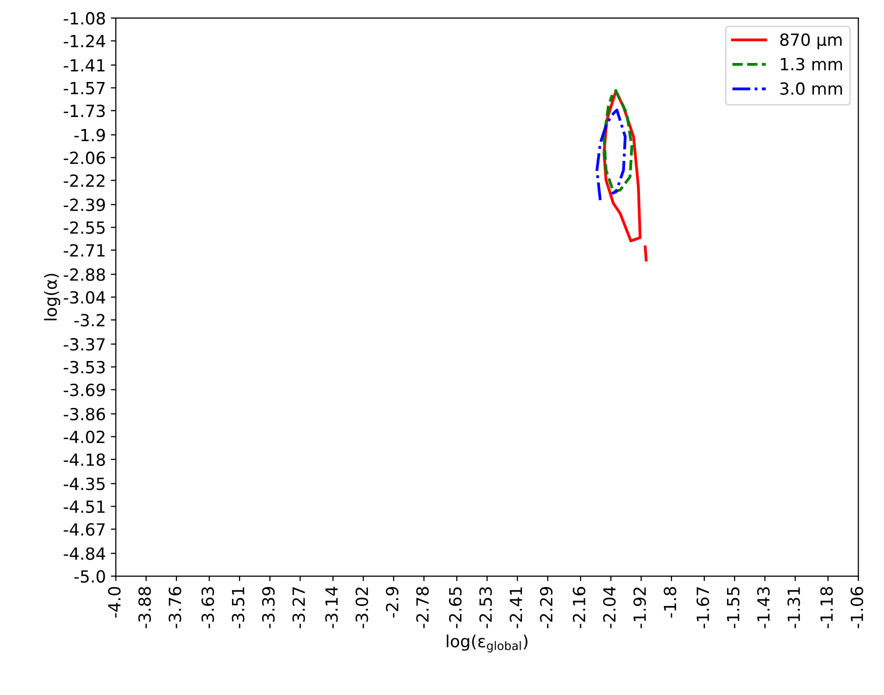 The image size is (884, 695). What do you see at coordinates (670, 602) in the screenshot?
I see `x-tick-label: -1.8` at bounding box center [670, 602].